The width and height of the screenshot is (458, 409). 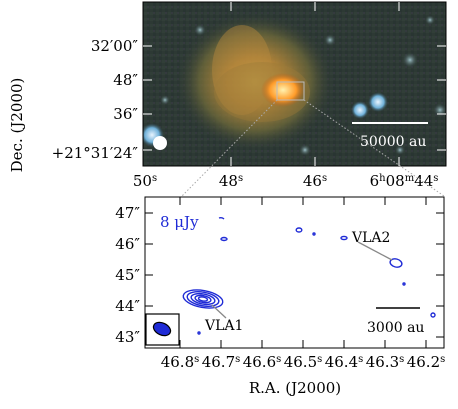 I want to click on svg-text: 6h08m44s, so click(x=404, y=181).